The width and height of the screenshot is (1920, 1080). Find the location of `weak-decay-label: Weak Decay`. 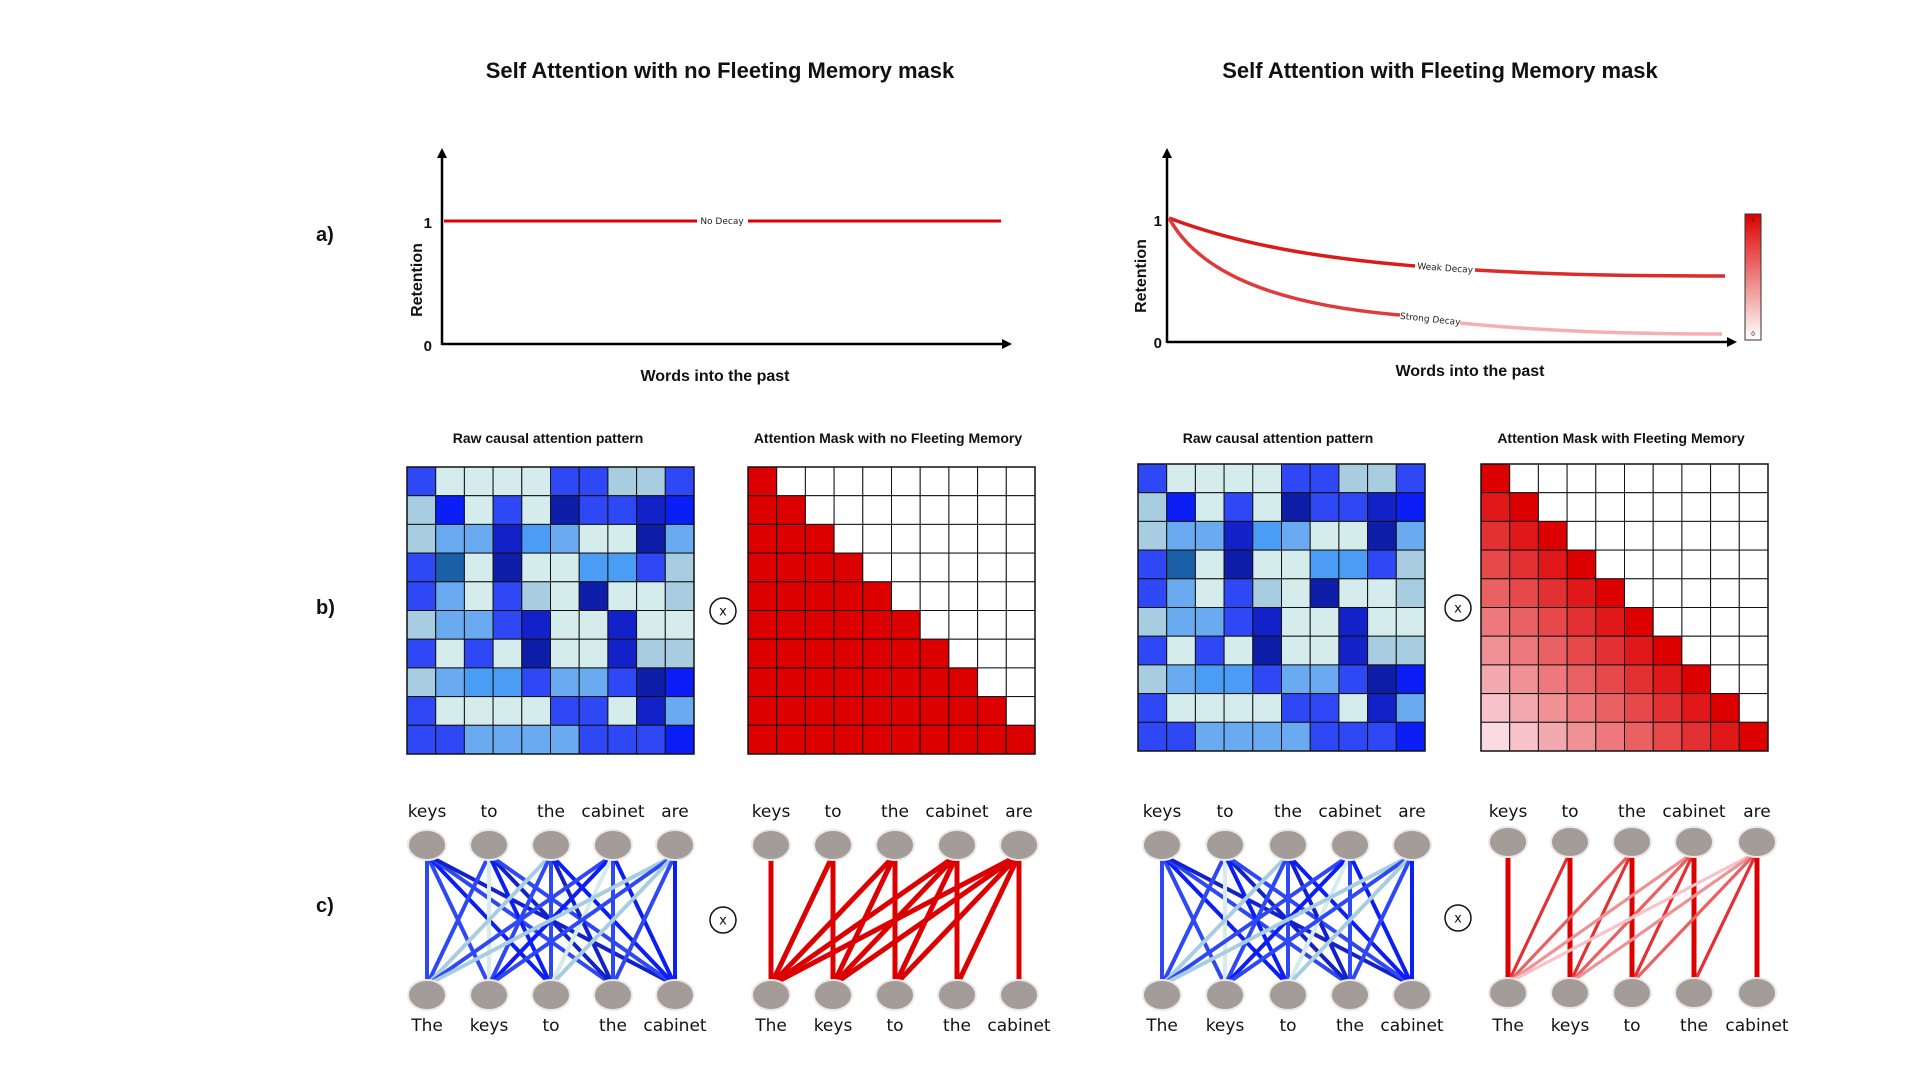

weak-decay-label: Weak Decay is located at coordinates (1445, 269).